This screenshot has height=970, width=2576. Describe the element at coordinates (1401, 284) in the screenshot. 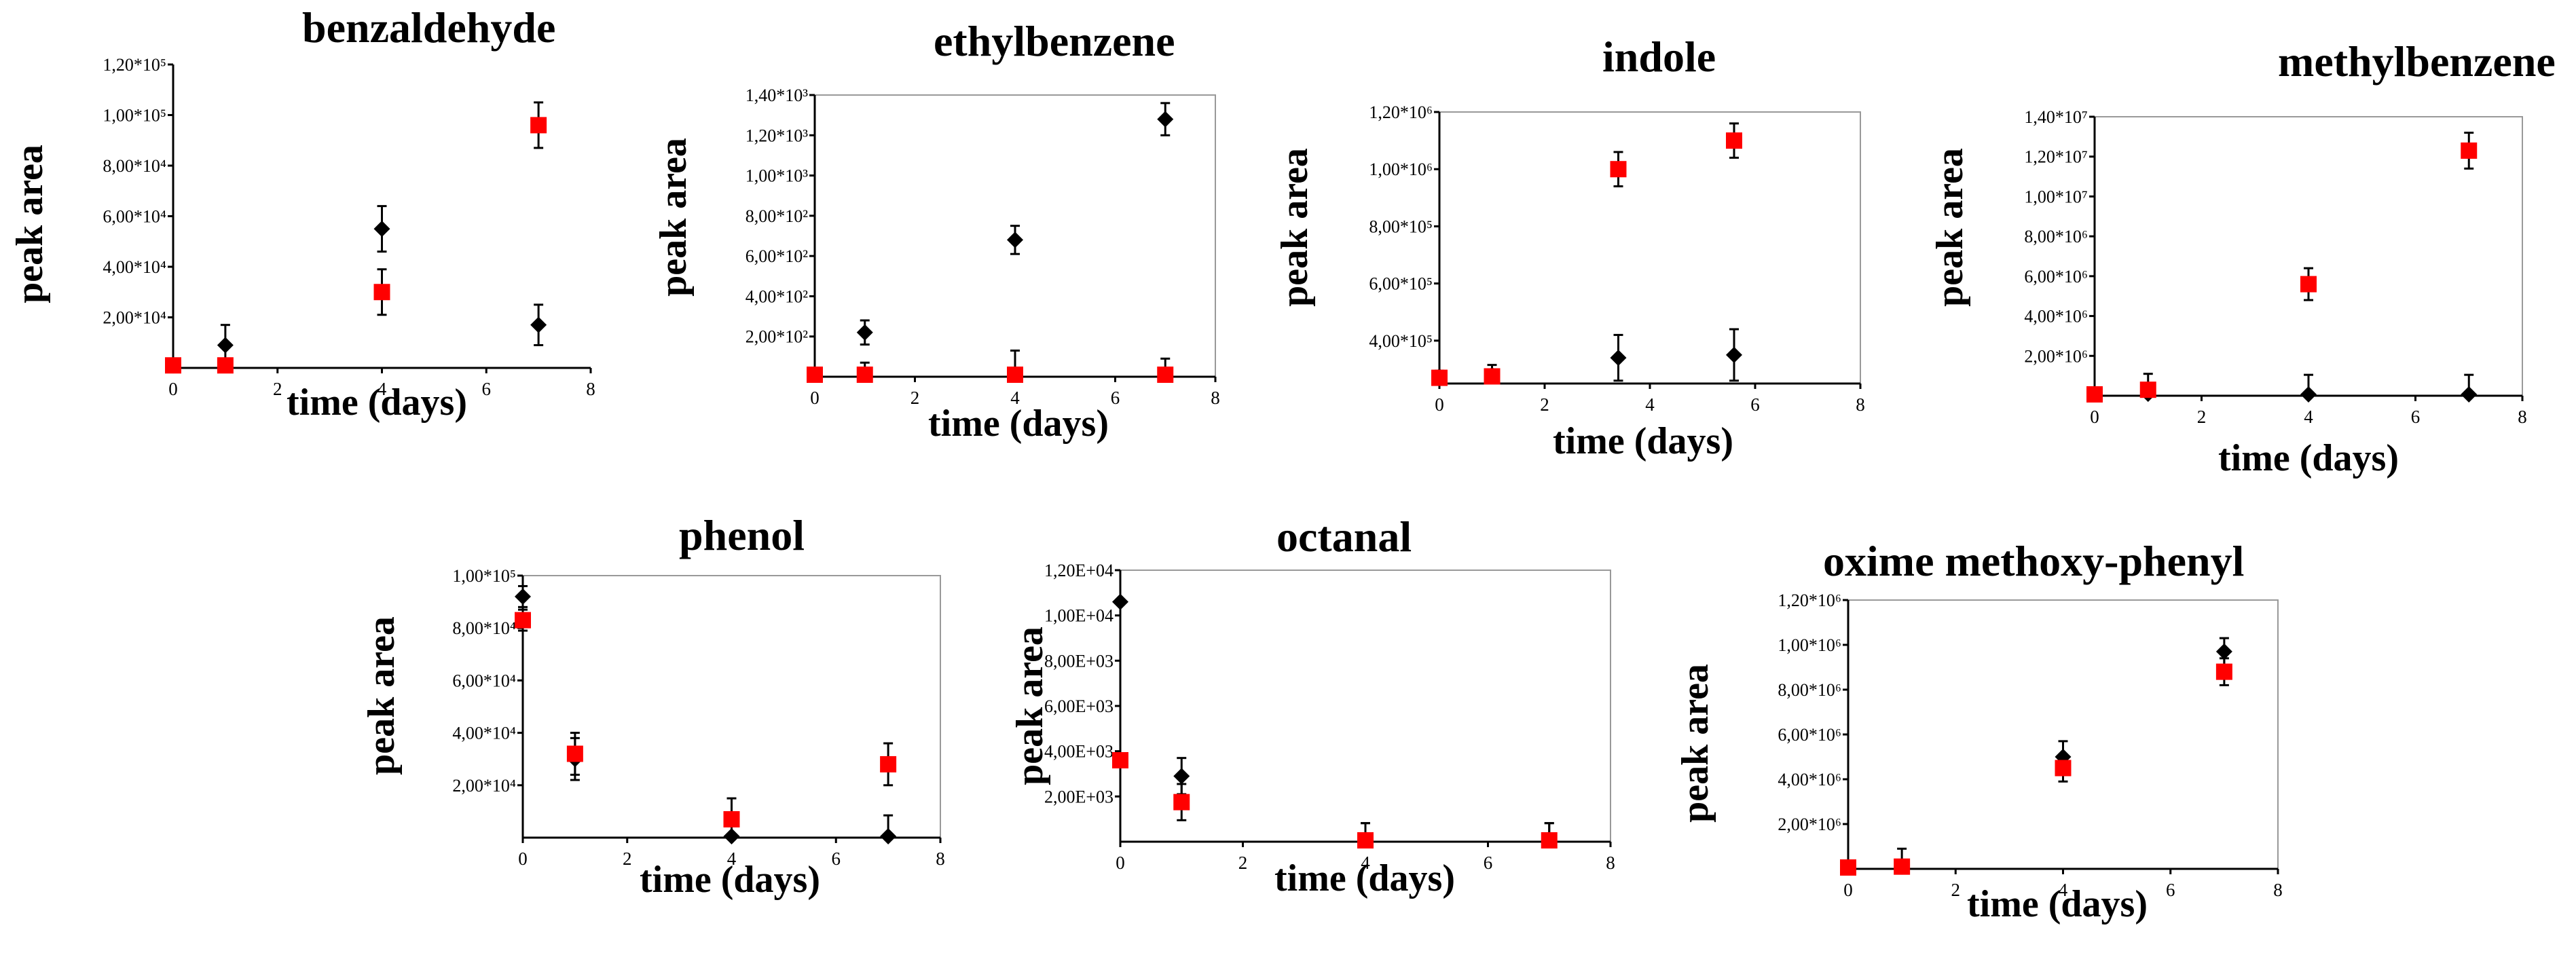

I see `y-tick-label: 6,00*10⁵` at that location.